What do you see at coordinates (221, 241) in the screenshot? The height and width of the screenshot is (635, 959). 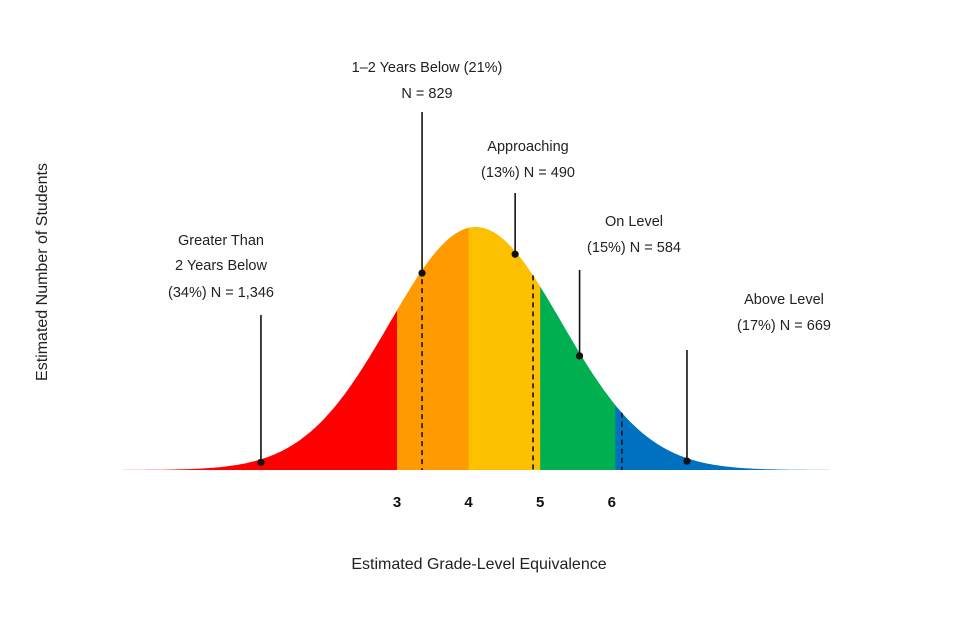 I see `annotation-1-line-1: Greater Than` at bounding box center [221, 241].